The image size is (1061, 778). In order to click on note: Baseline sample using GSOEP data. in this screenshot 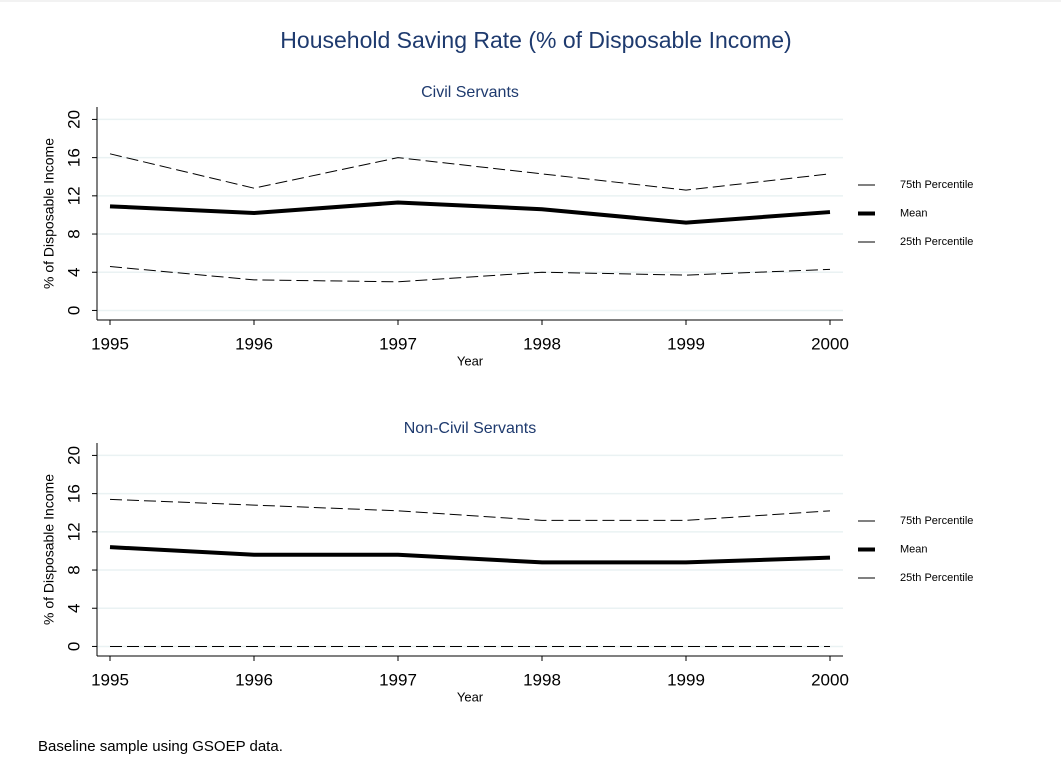, I will do `click(160, 746)`.